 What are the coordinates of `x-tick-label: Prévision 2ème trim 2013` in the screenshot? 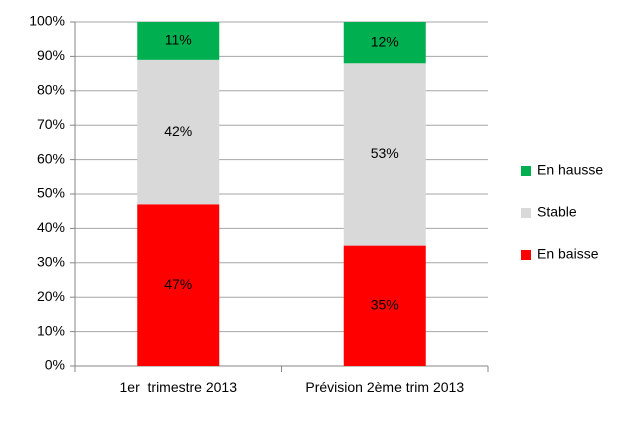 It's located at (385, 387).